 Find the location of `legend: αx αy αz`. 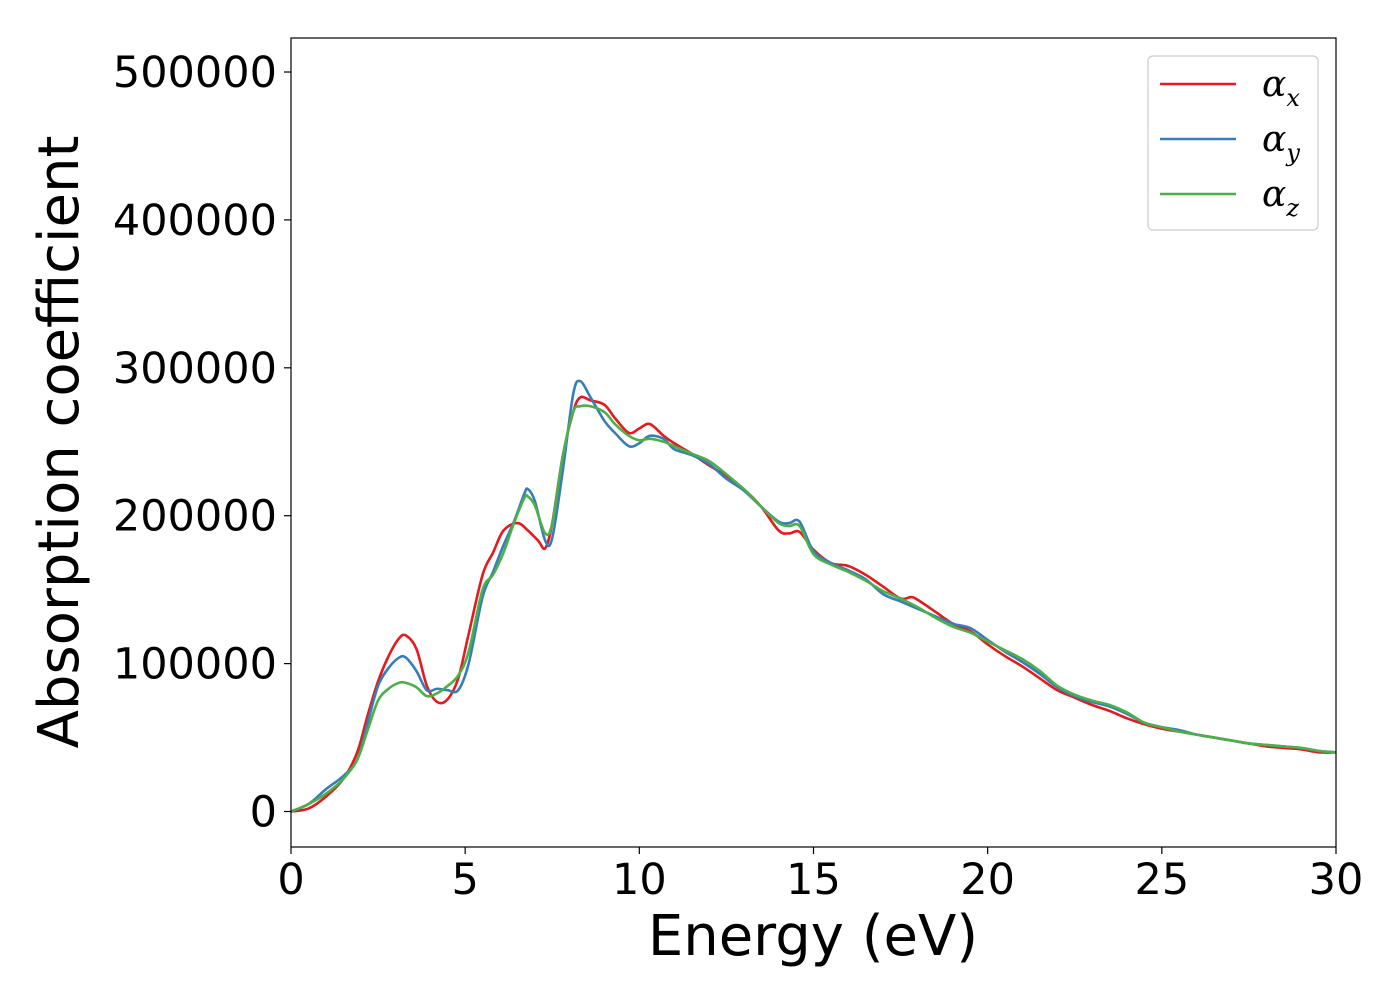

legend: αx αy αz is located at coordinates (1233, 143).